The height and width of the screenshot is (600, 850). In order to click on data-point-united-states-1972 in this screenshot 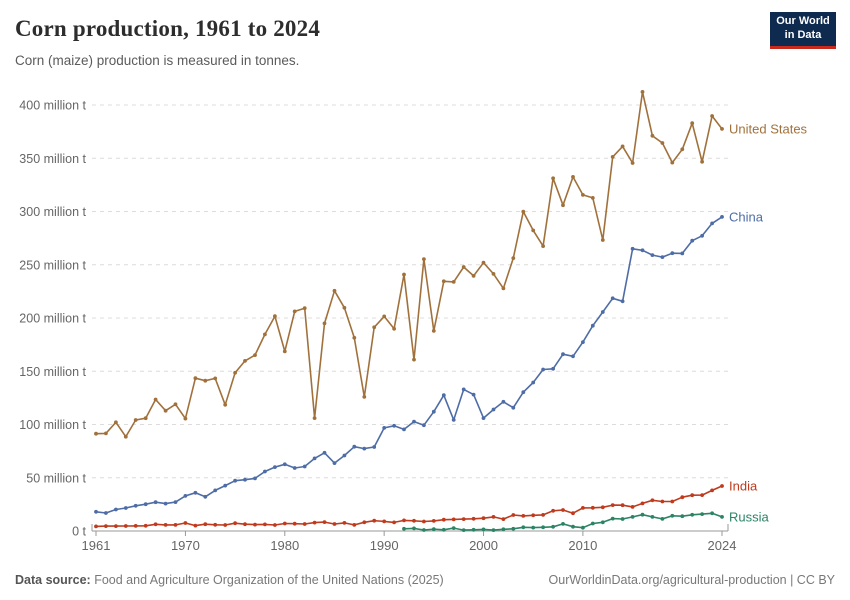, I will do `click(205, 380)`.